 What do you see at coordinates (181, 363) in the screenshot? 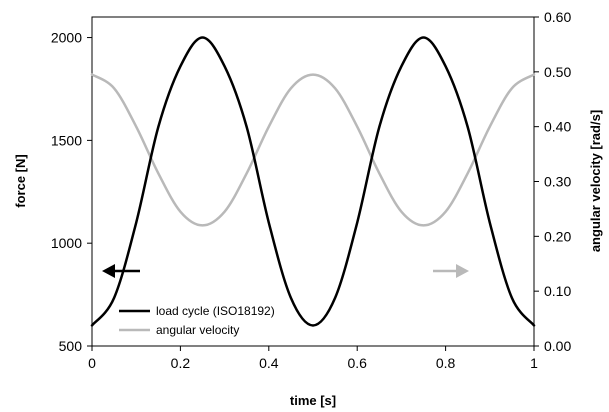
I see `x-tick-label: 0.2` at bounding box center [181, 363].